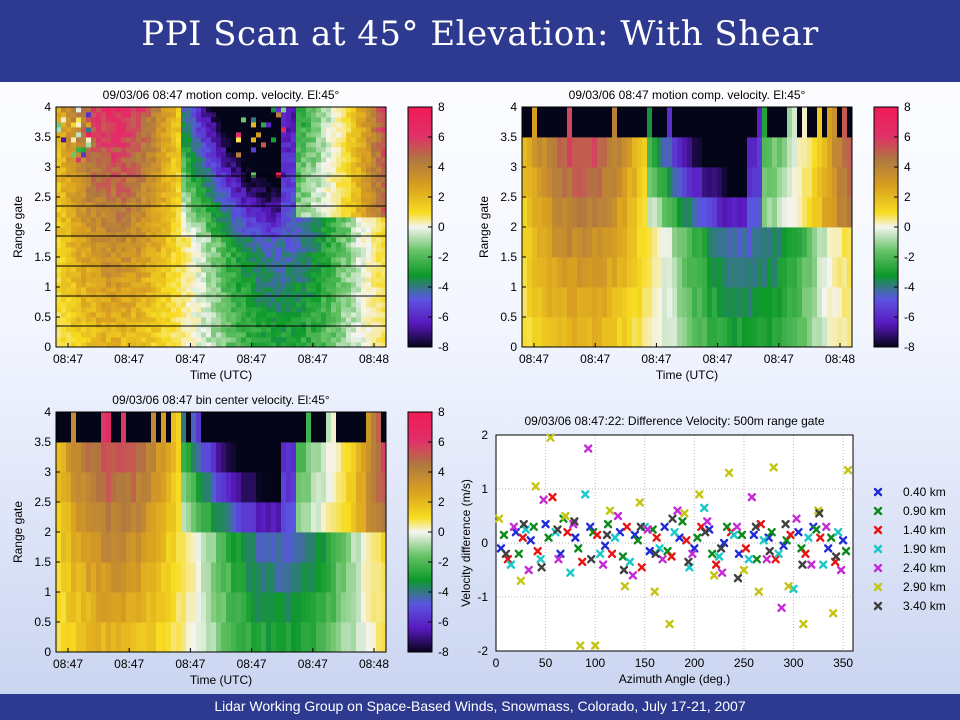 Image resolution: width=960 pixels, height=720 pixels. I want to click on x-tick-label: 08:47, so click(313, 664).